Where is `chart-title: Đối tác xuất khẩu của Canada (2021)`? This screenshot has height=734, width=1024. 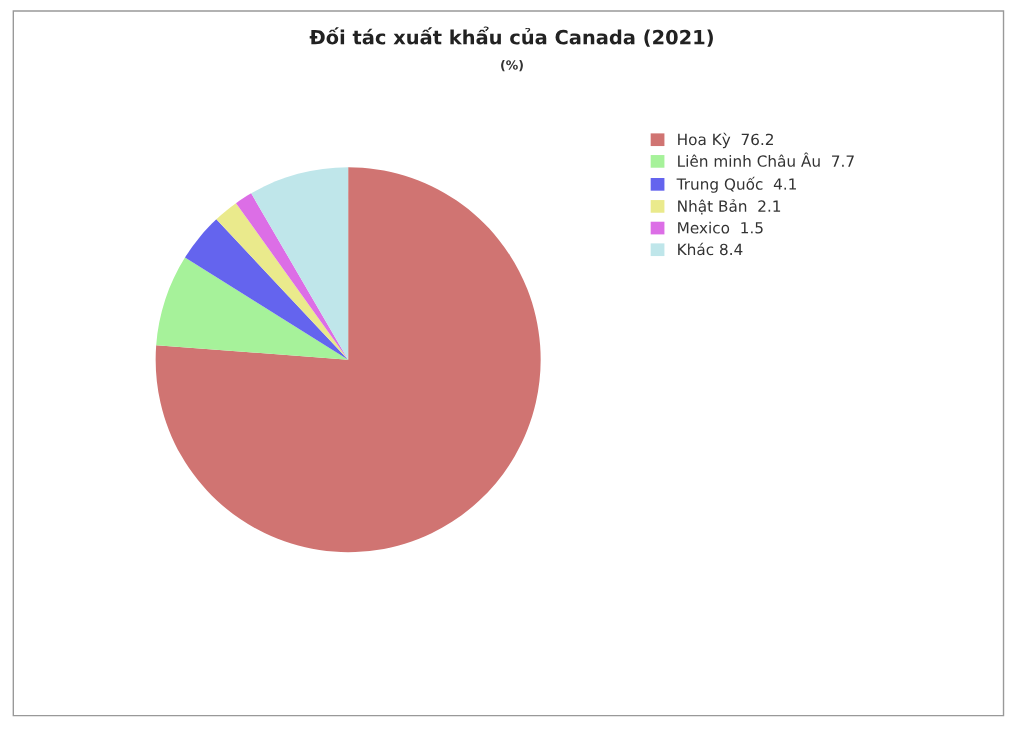
chart-title: Đối tác xuất khẩu của Canada (2021) is located at coordinates (511, 36).